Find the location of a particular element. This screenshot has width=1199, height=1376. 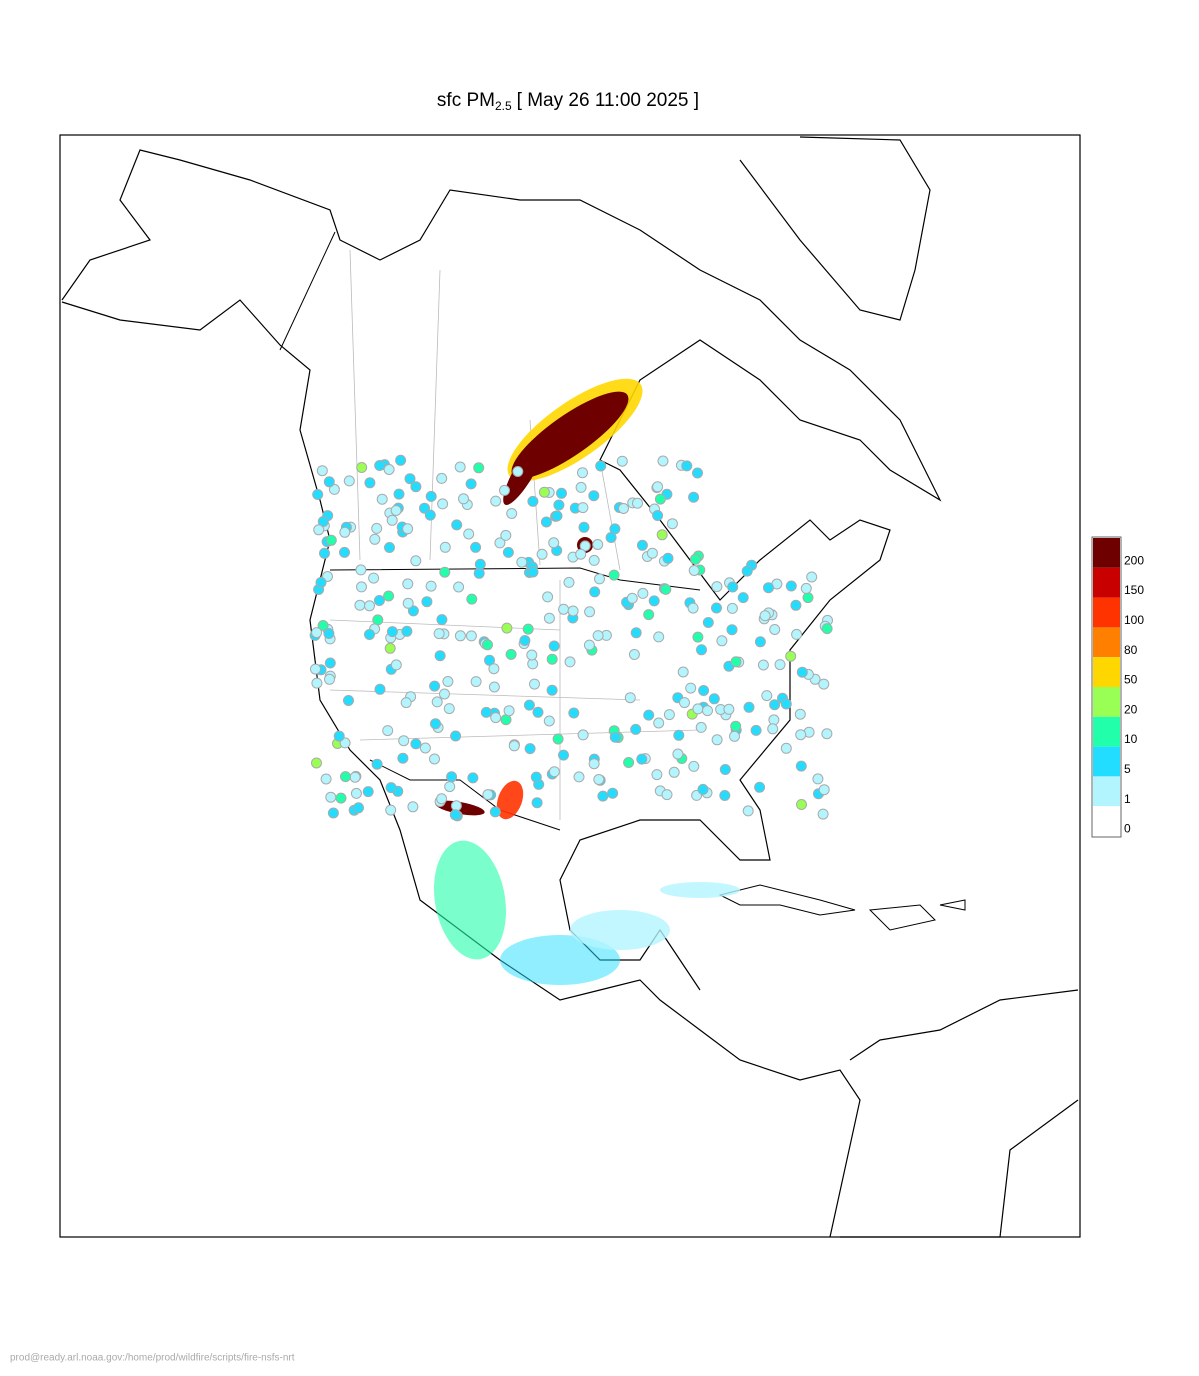

title-subscript: 2.5 is located at coordinates (503, 106).